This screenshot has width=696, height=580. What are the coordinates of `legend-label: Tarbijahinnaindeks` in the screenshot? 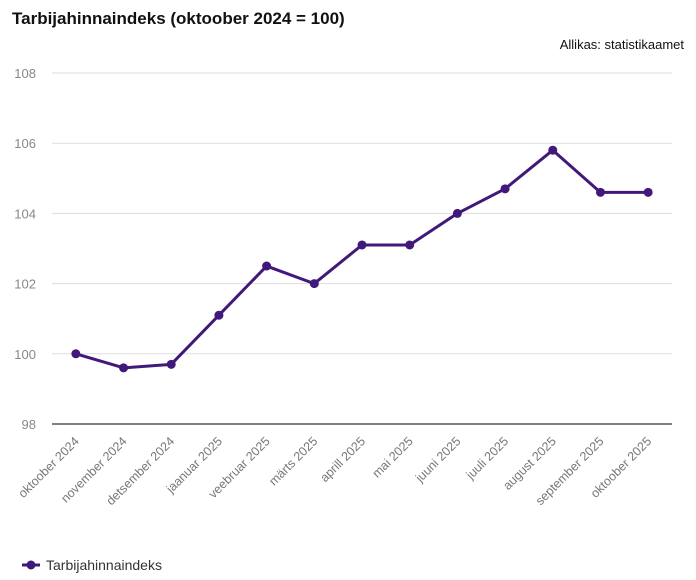 It's located at (104, 565).